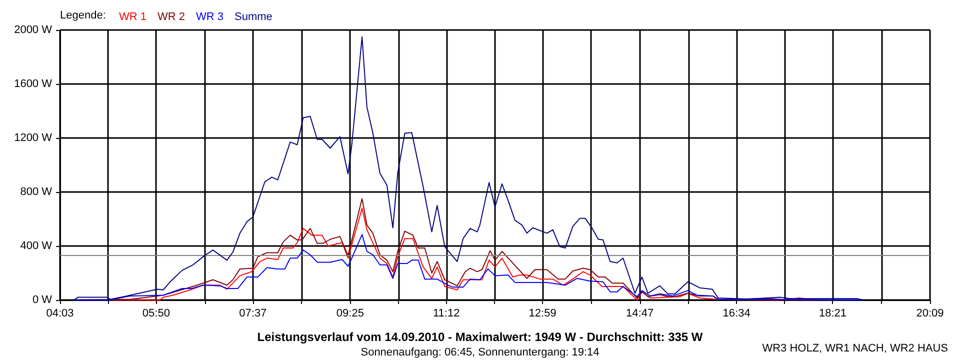 Image resolution: width=960 pixels, height=360 pixels. What do you see at coordinates (171, 17) in the screenshot?
I see `text: WR 2` at bounding box center [171, 17].